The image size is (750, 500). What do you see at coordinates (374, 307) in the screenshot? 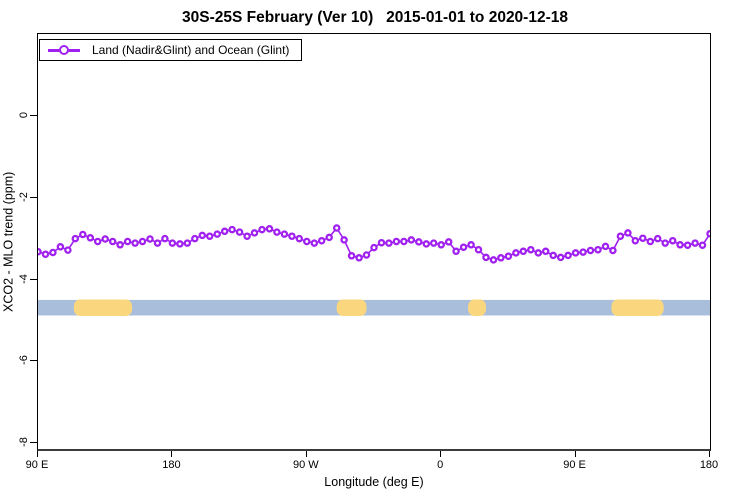
I see `surface-band-ocean` at bounding box center [374, 307].